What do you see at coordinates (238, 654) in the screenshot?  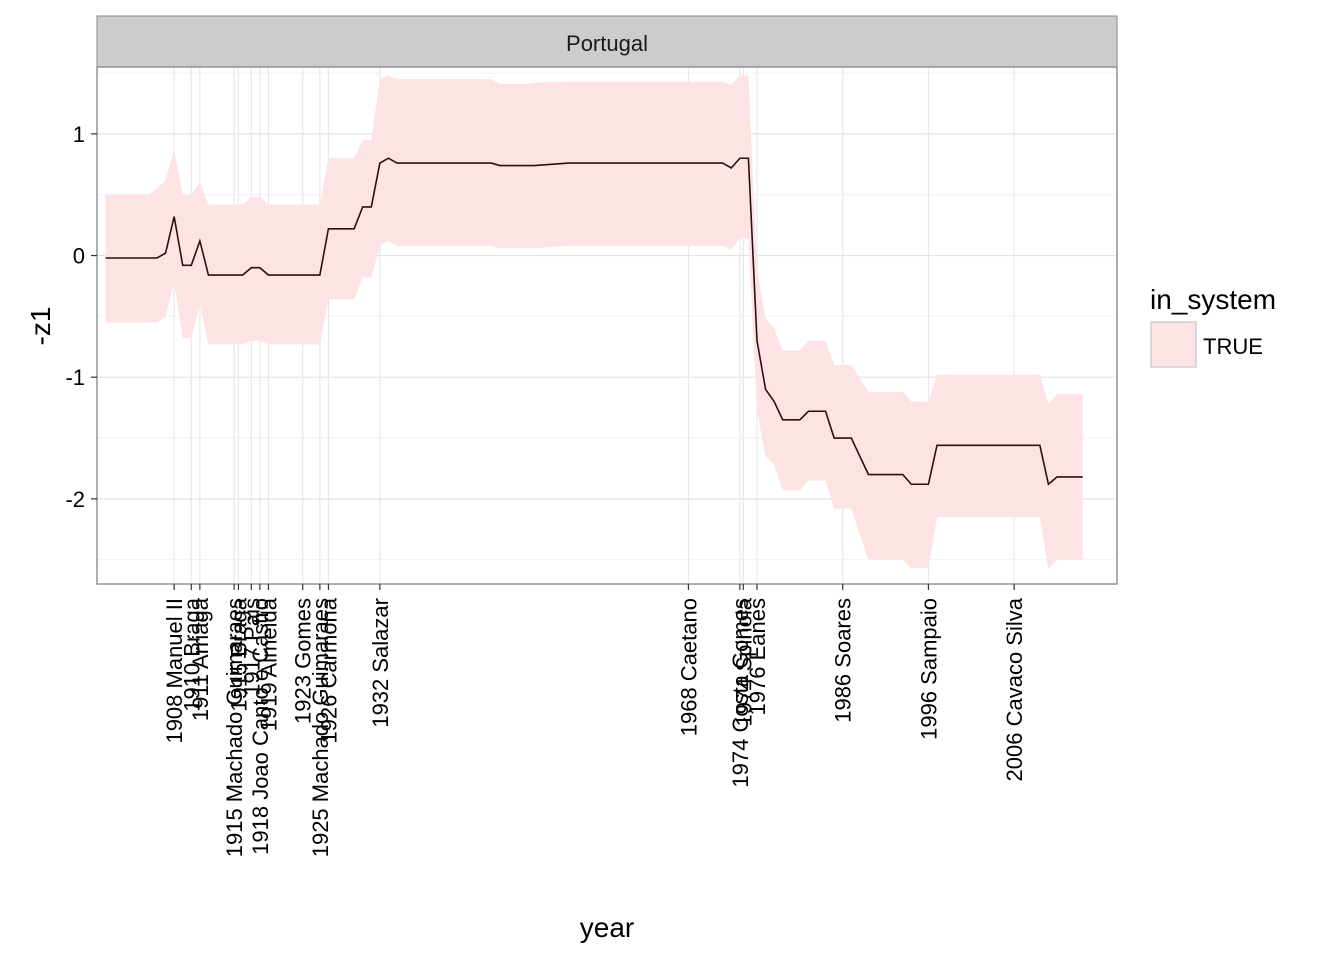 I see `x-tick-label: 1915 Braga` at bounding box center [238, 654].